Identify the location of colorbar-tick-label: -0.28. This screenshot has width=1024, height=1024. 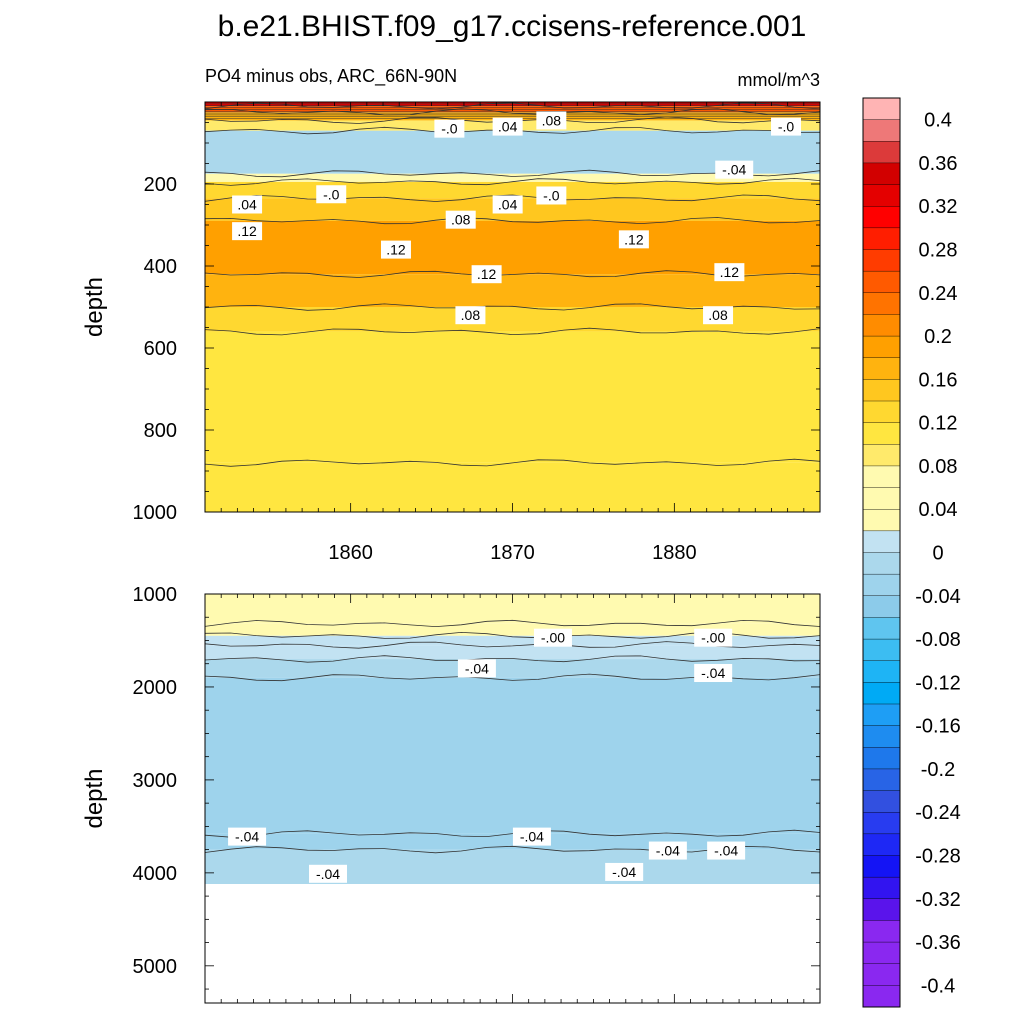
(938, 857).